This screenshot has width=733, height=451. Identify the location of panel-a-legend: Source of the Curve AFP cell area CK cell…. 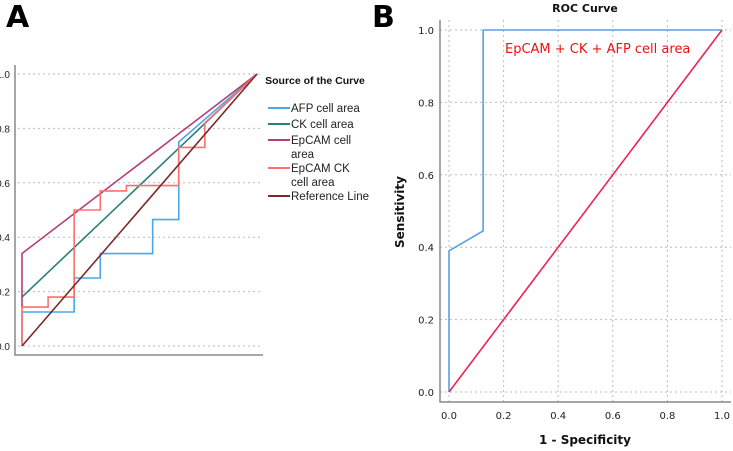
(317, 139).